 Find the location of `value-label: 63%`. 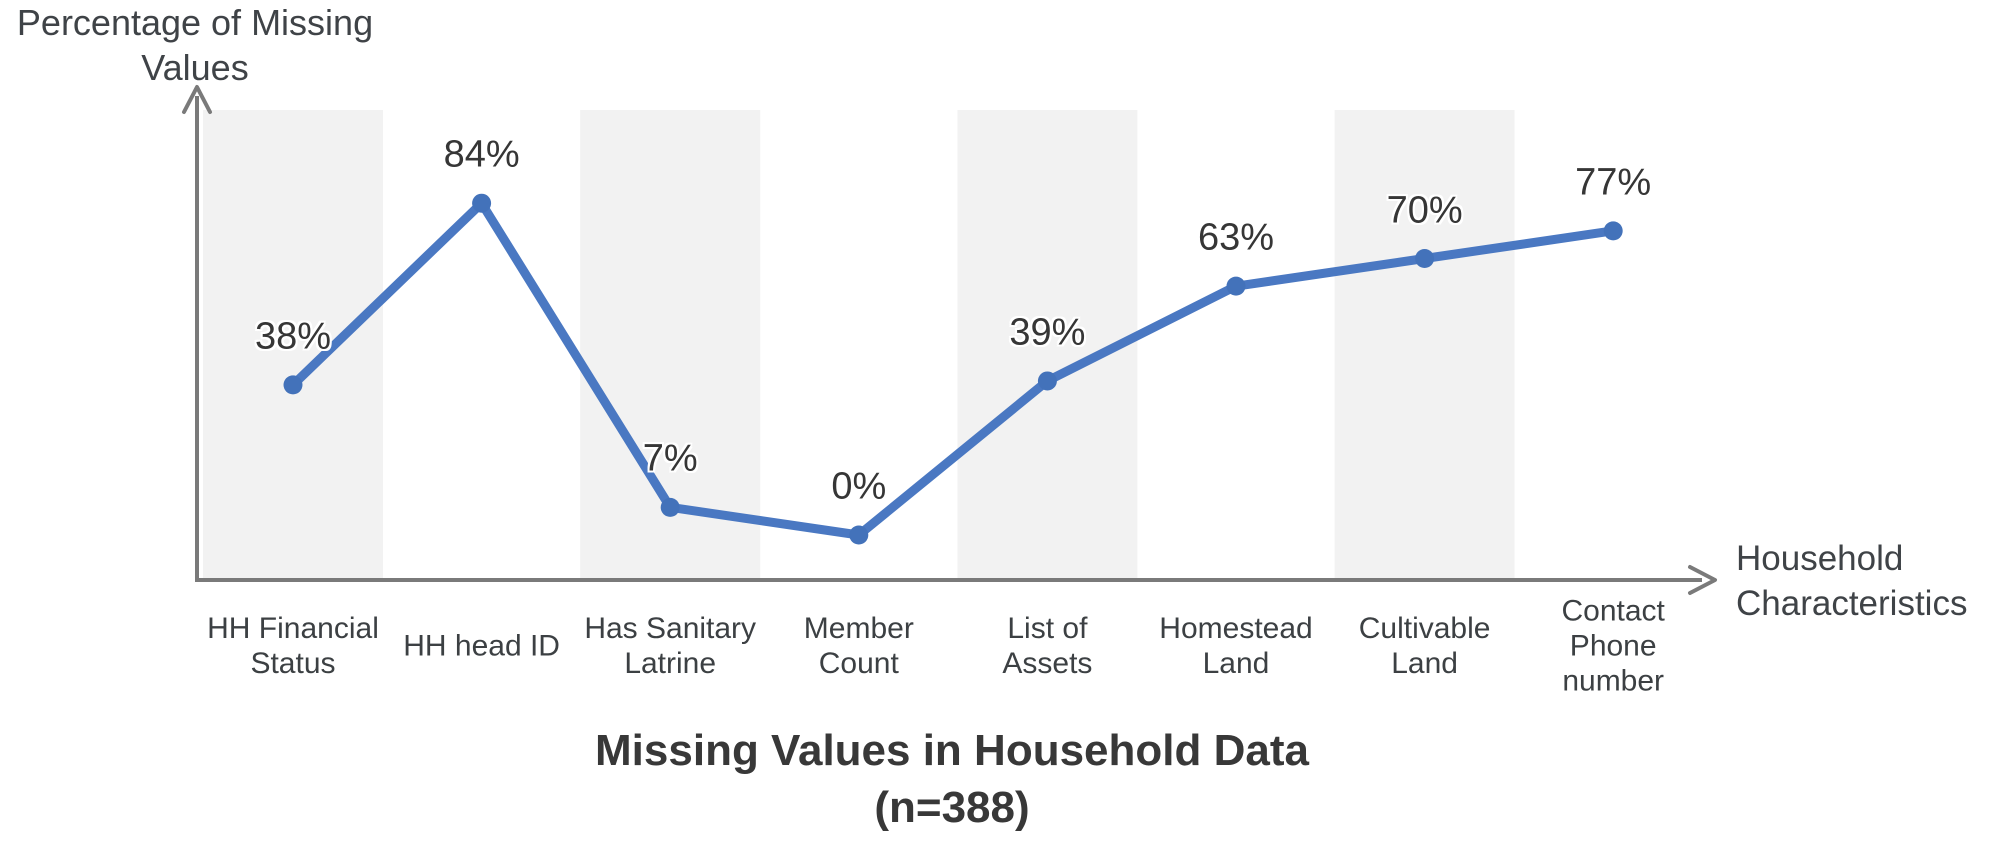

value-label: 63% is located at coordinates (1236, 237).